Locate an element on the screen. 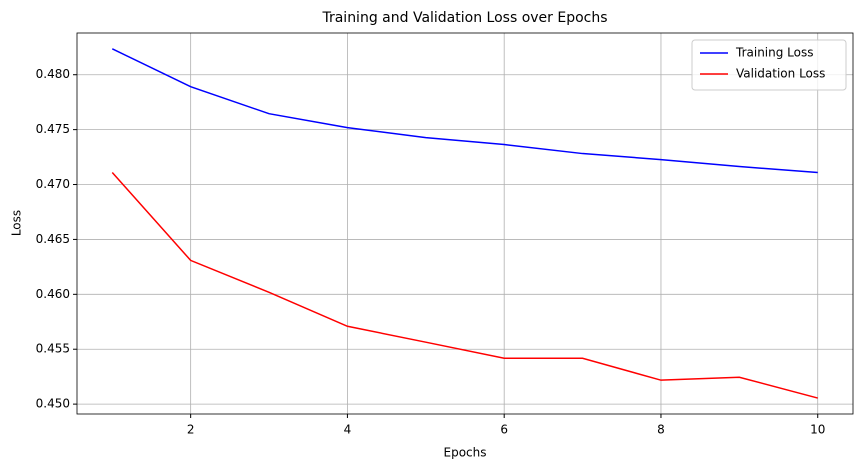 This screenshot has height=470, width=863. legend: Training Loss Validation Loss is located at coordinates (769, 65).